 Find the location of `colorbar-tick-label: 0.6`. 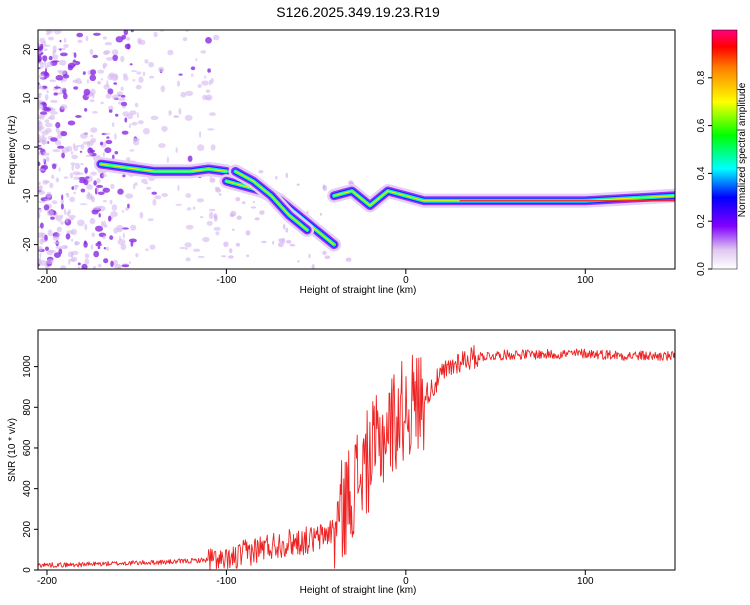

colorbar-tick-label: 0.6 is located at coordinates (701, 125).